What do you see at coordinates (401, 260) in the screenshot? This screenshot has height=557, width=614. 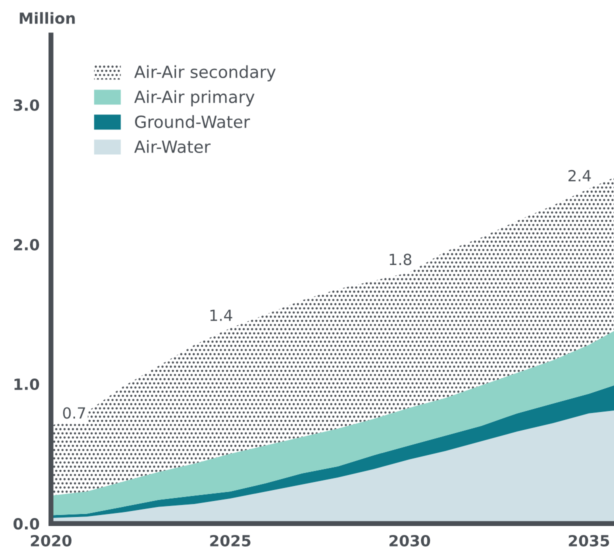 I see `annotation: 1.8` at bounding box center [401, 260].